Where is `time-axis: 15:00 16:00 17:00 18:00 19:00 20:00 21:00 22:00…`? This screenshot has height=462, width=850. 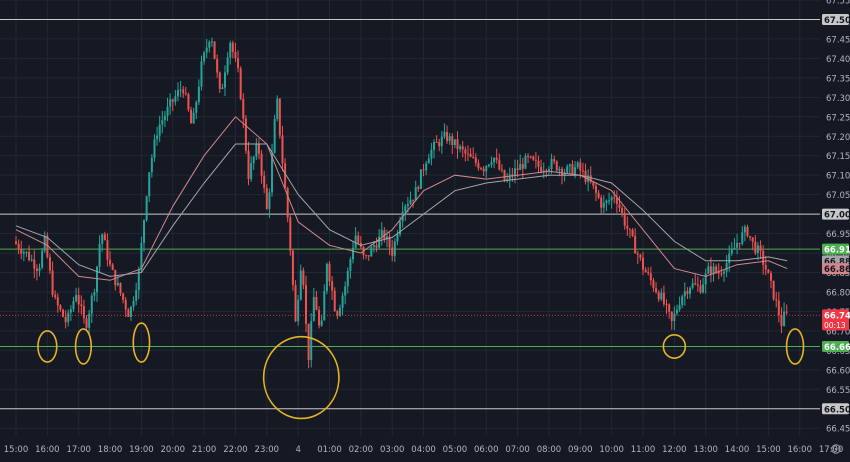
time-axis: 15:00 16:00 17:00 18:00 19:00 20:00 21:00 22:00… is located at coordinates (421, 447).